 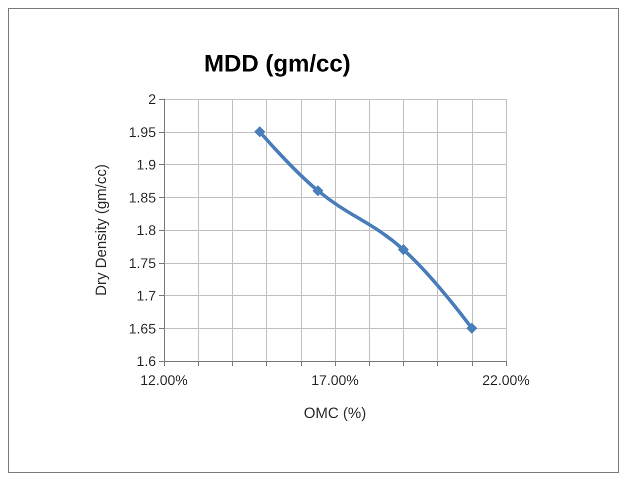 I want to click on y-tick-label: 1.95, so click(x=142, y=132).